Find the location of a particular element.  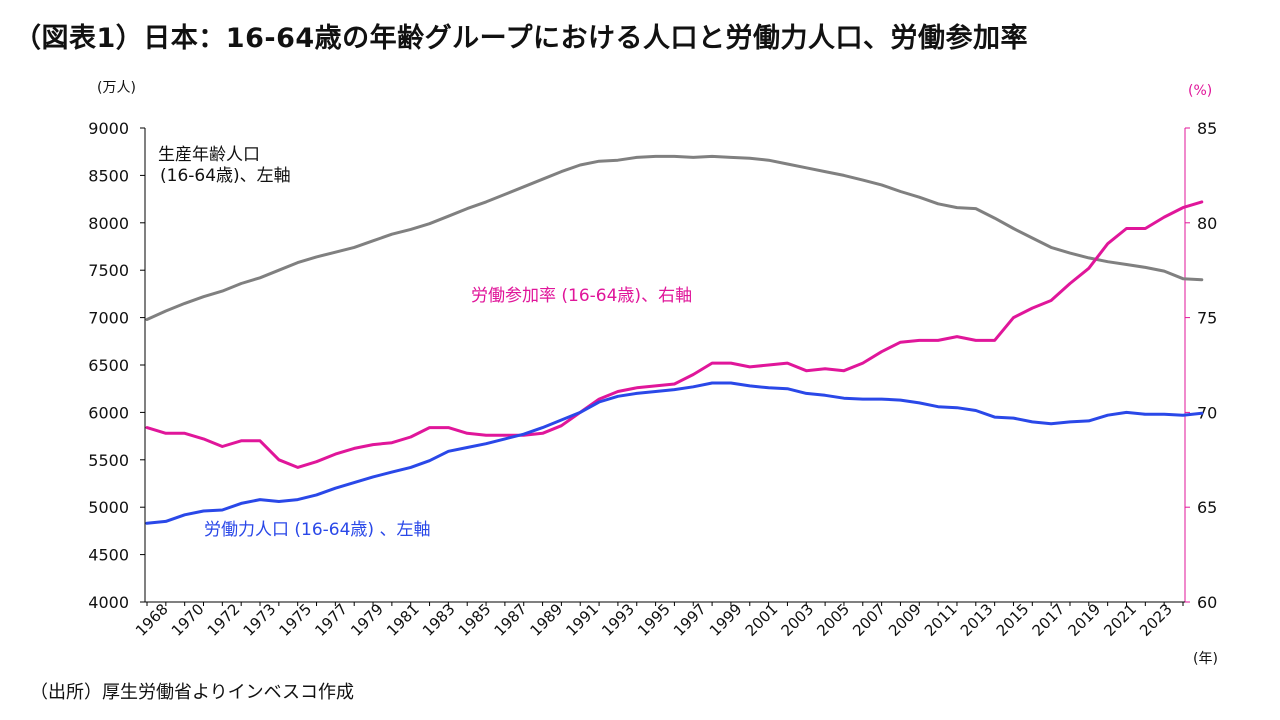

x-axis-tick-label: 2011 is located at coordinates (941, 620).